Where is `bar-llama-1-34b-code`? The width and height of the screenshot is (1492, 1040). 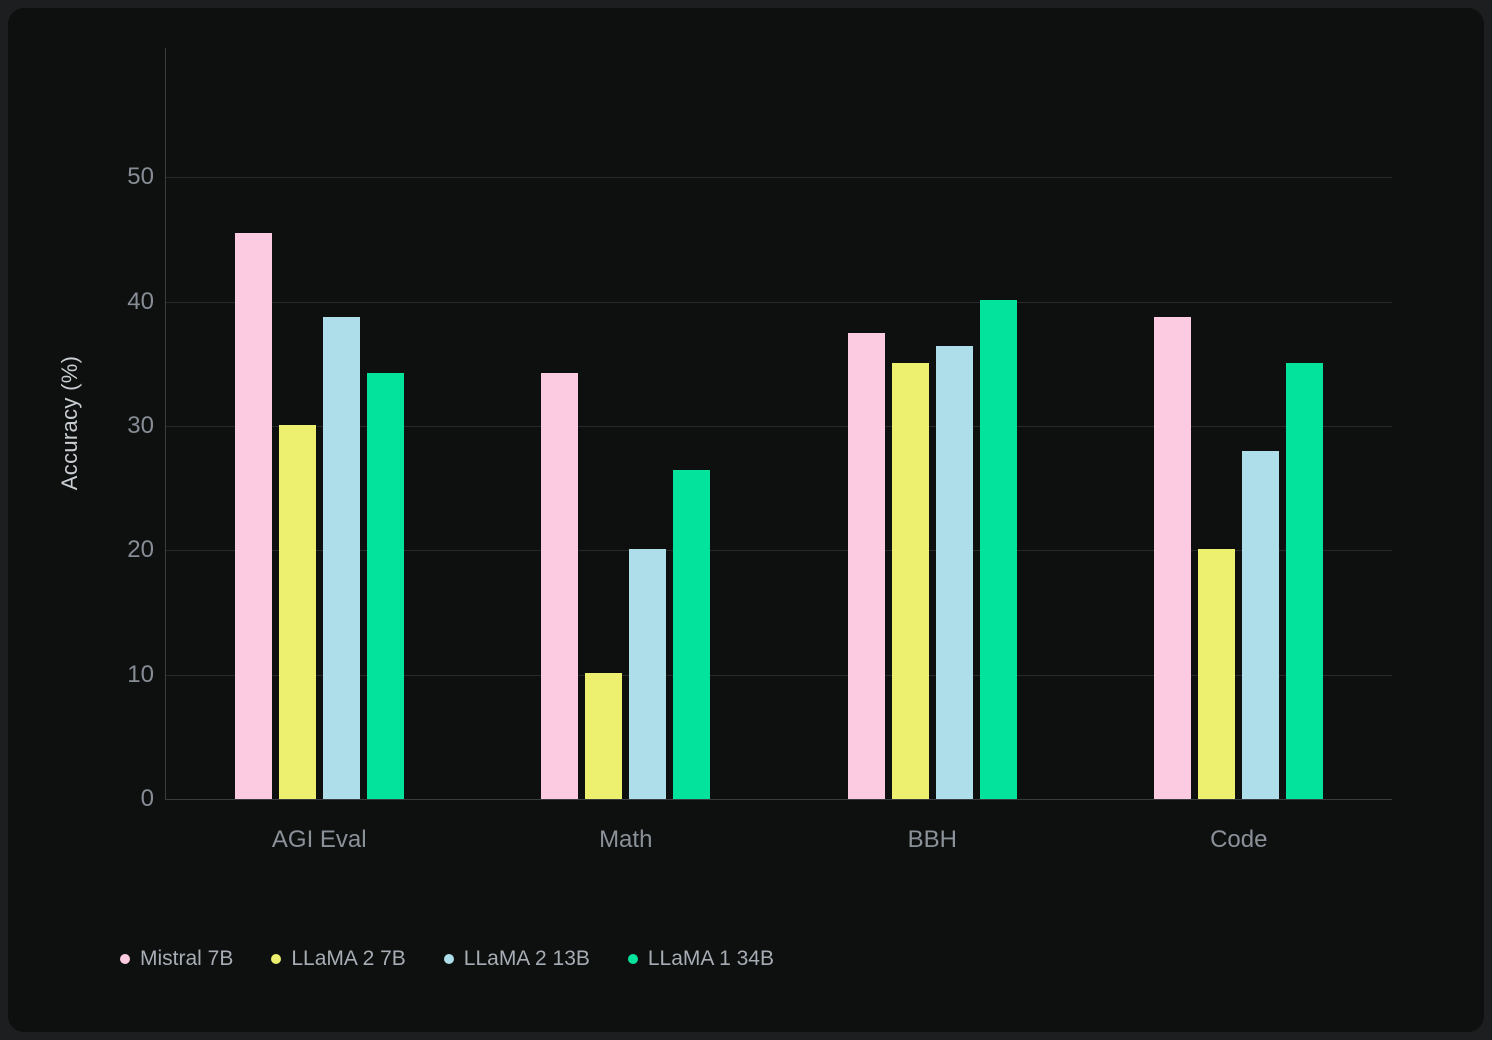
bar-llama-1-34b-code is located at coordinates (1305, 580).